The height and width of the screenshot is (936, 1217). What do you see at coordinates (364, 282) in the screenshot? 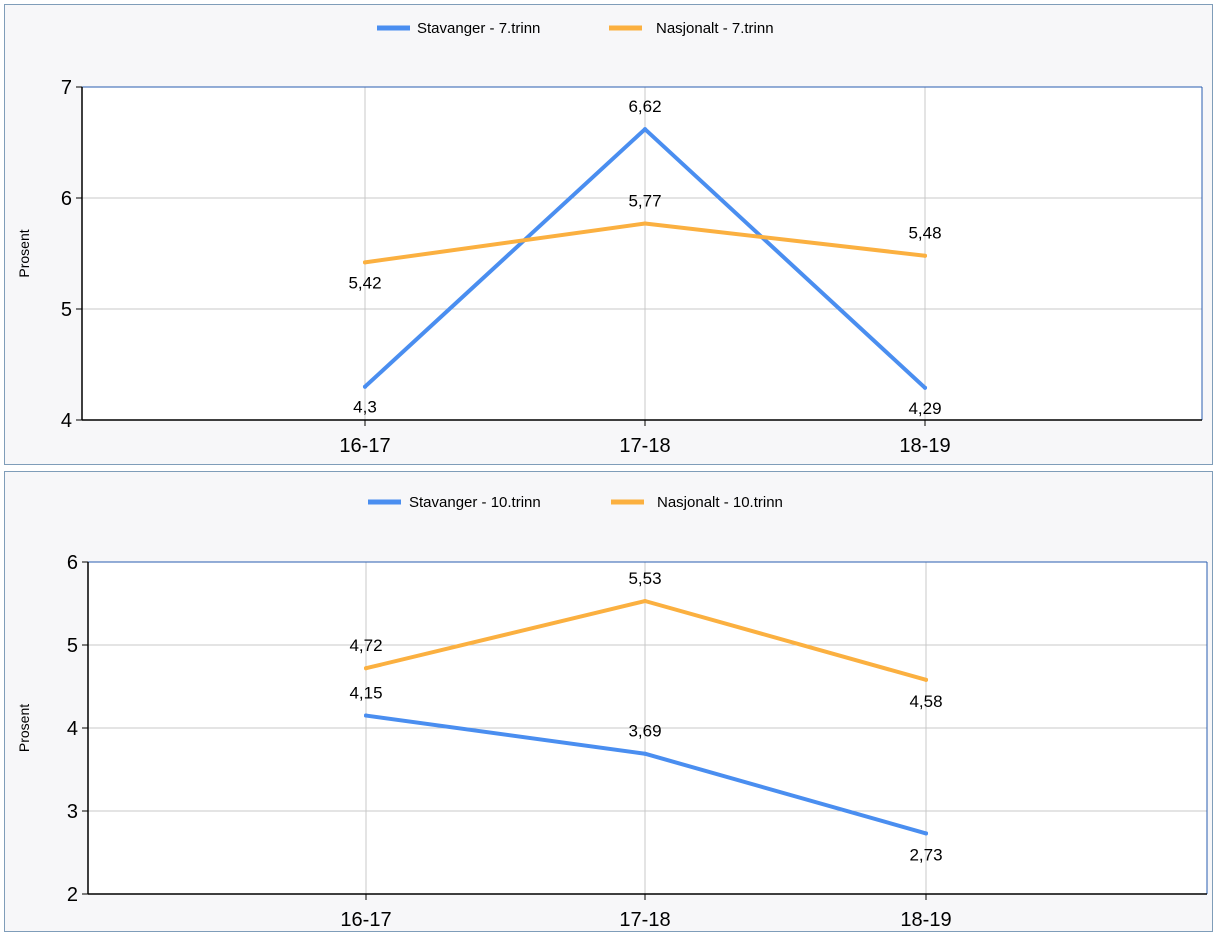
I see `data-label: 5,42` at bounding box center [364, 282].